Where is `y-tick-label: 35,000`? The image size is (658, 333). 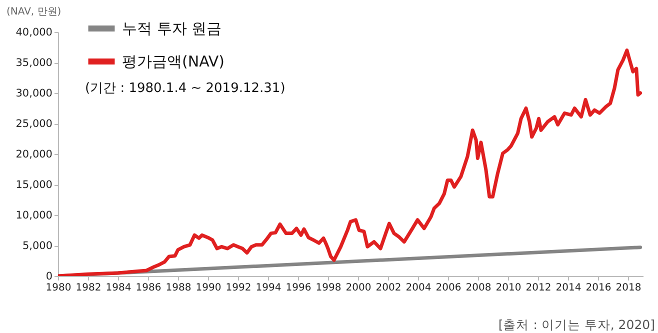 y-tick-label: 35,000 is located at coordinates (34, 63).